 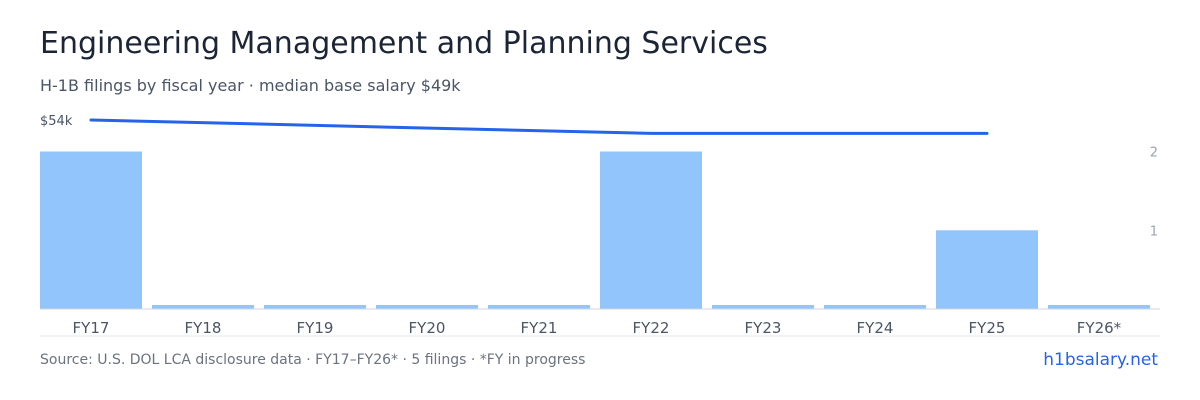 What do you see at coordinates (539, 328) in the screenshot?
I see `x-tick-label: FY21` at bounding box center [539, 328].